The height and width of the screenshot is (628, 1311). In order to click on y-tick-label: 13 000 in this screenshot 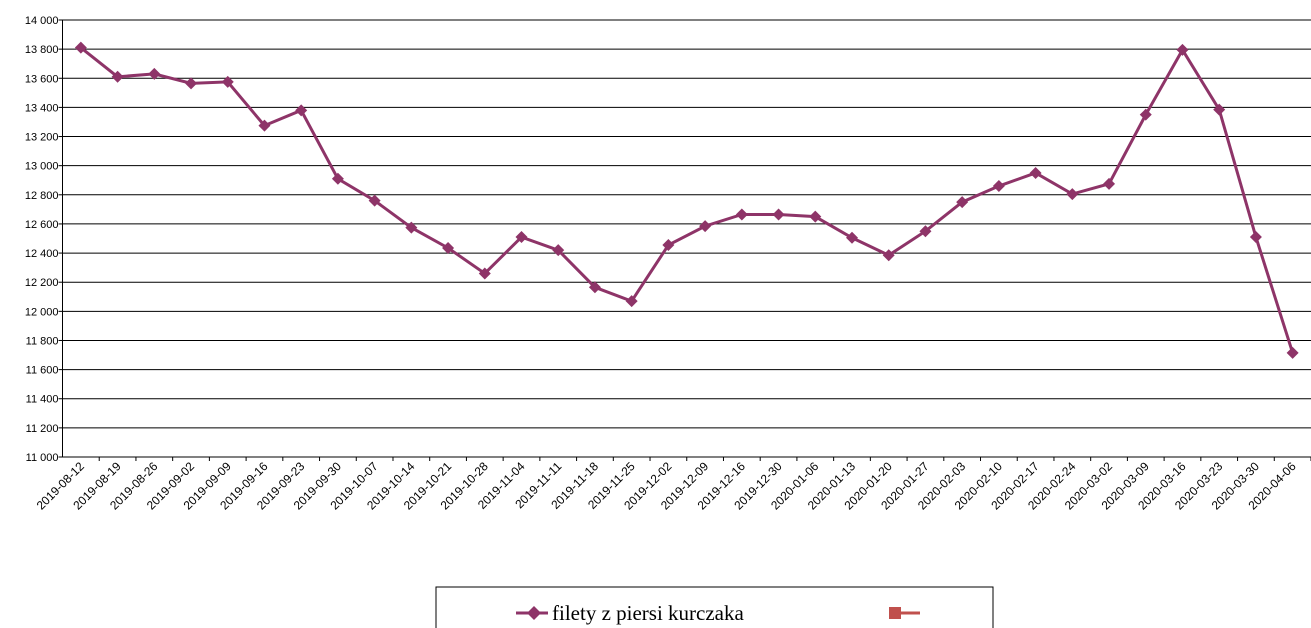, I will do `click(42, 167)`.